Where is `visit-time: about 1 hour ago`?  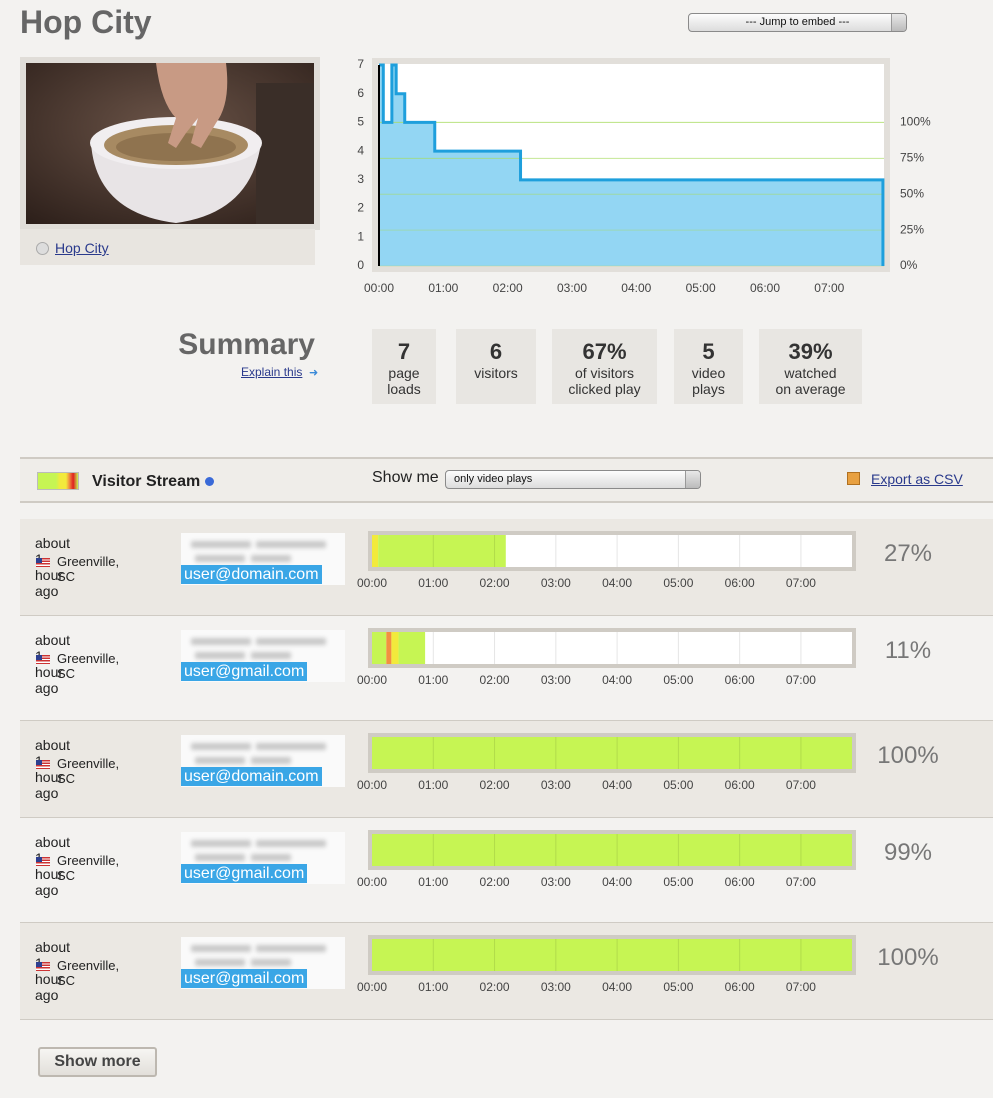 visit-time: about 1 hour ago is located at coordinates (53, 664).